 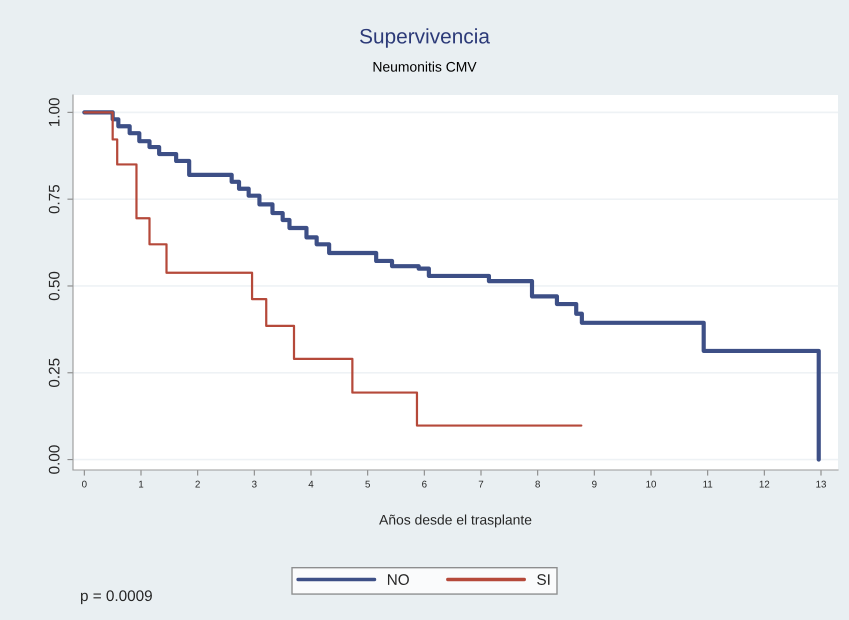 I want to click on x-tick-label: 1, so click(x=141, y=484).